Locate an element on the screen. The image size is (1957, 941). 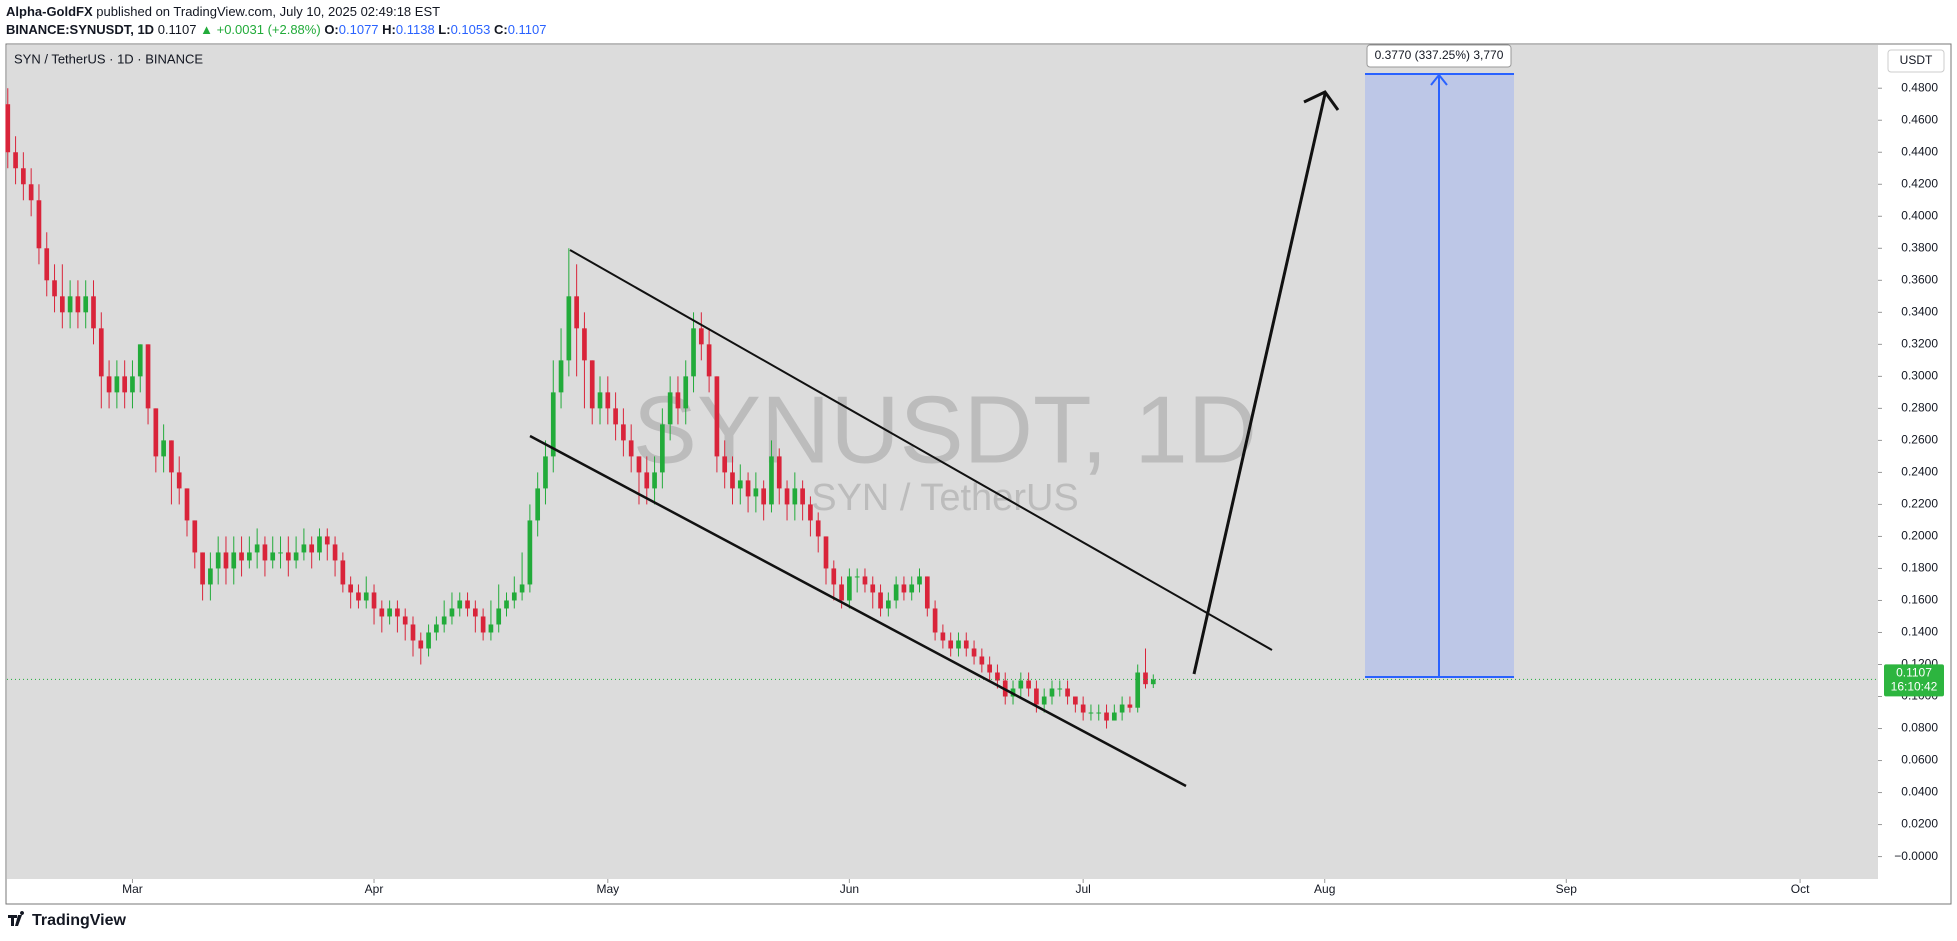
y-tick-label: 0.4000 is located at coordinates (1919, 215).